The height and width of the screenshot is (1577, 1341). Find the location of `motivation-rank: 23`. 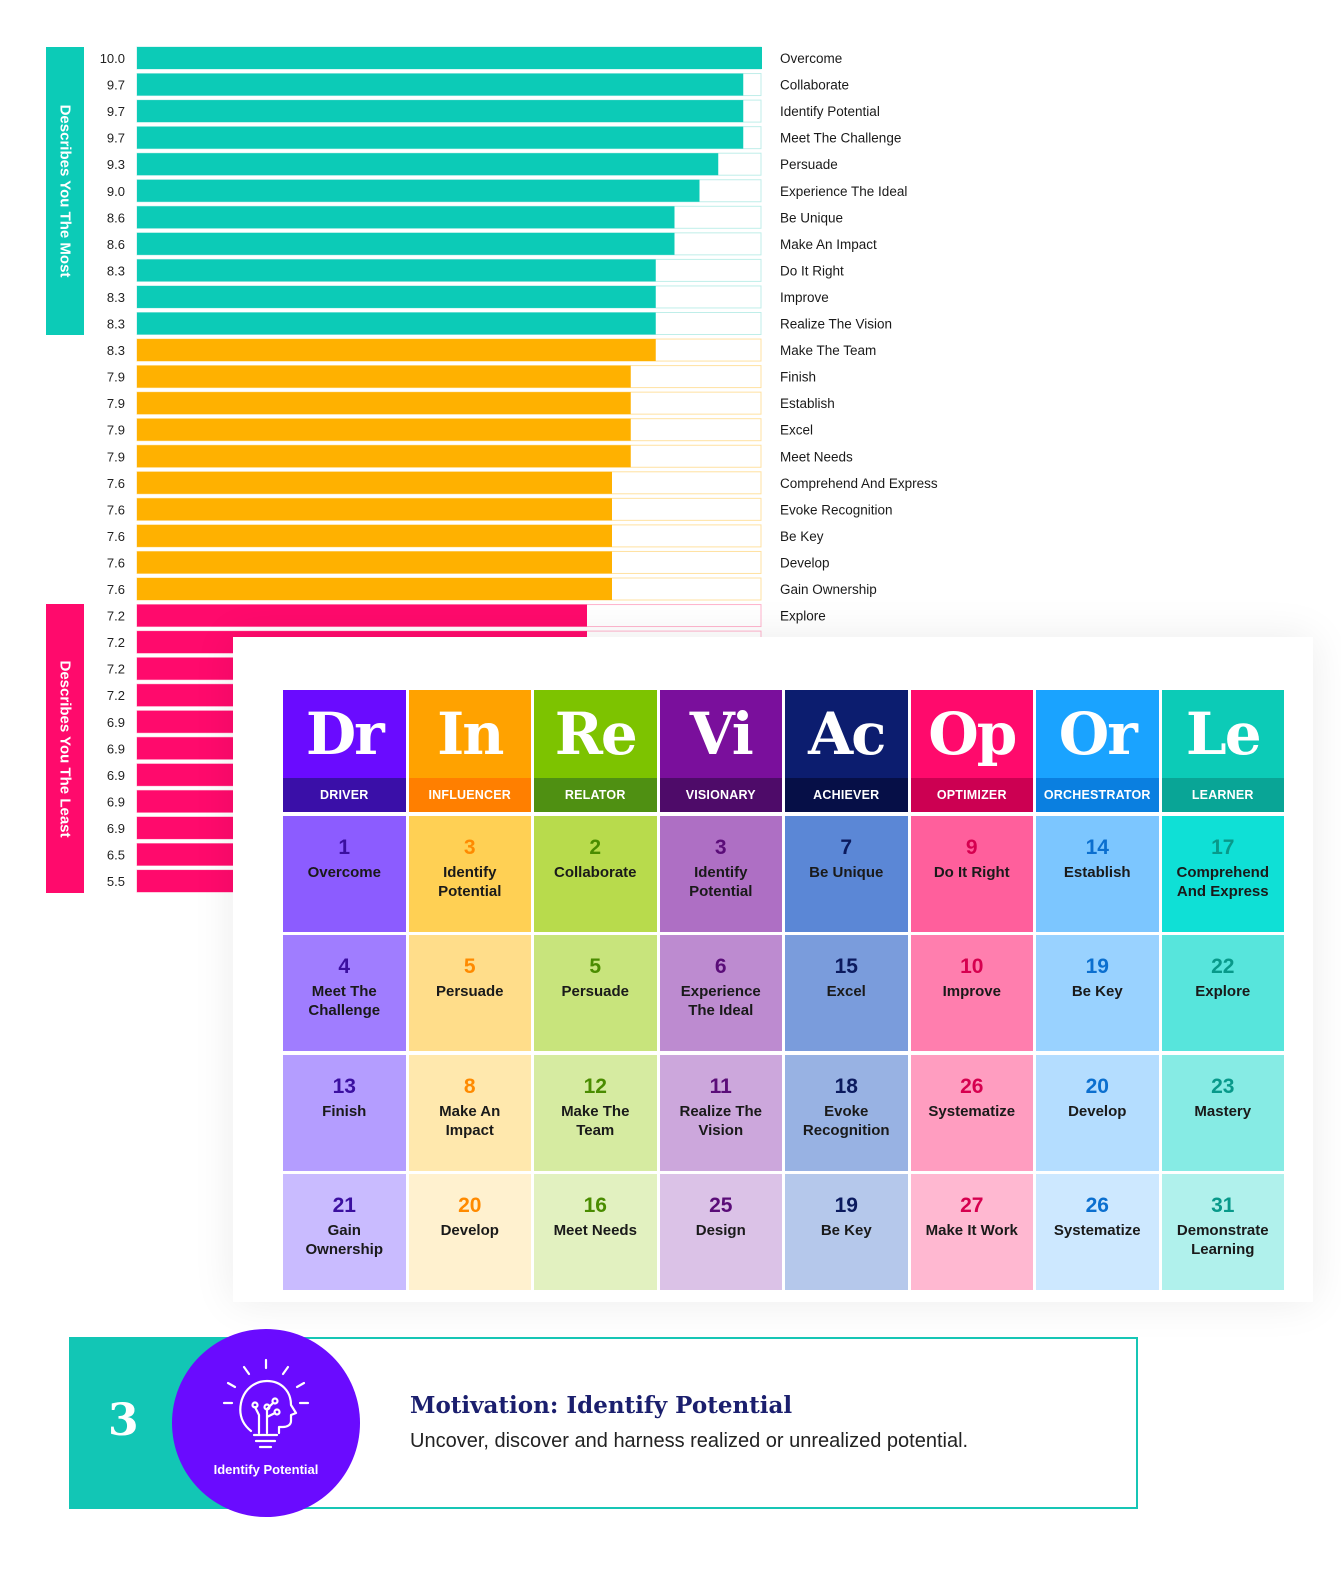

motivation-rank: 23 is located at coordinates (1223, 1086).